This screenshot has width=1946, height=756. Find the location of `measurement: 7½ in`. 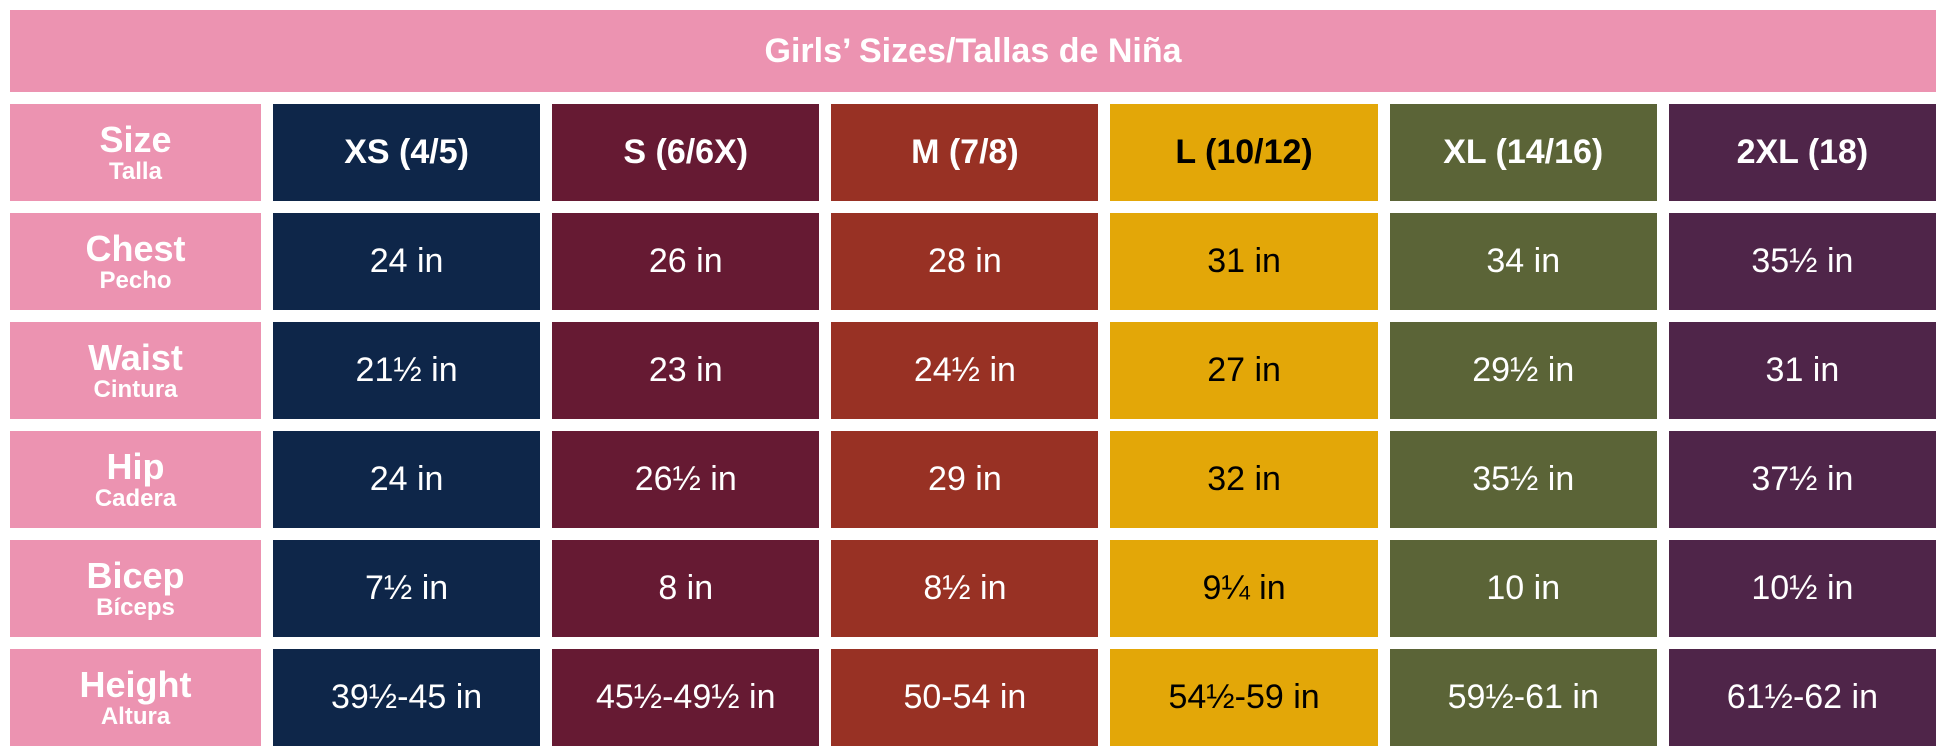

measurement: 7½ in is located at coordinates (407, 588).